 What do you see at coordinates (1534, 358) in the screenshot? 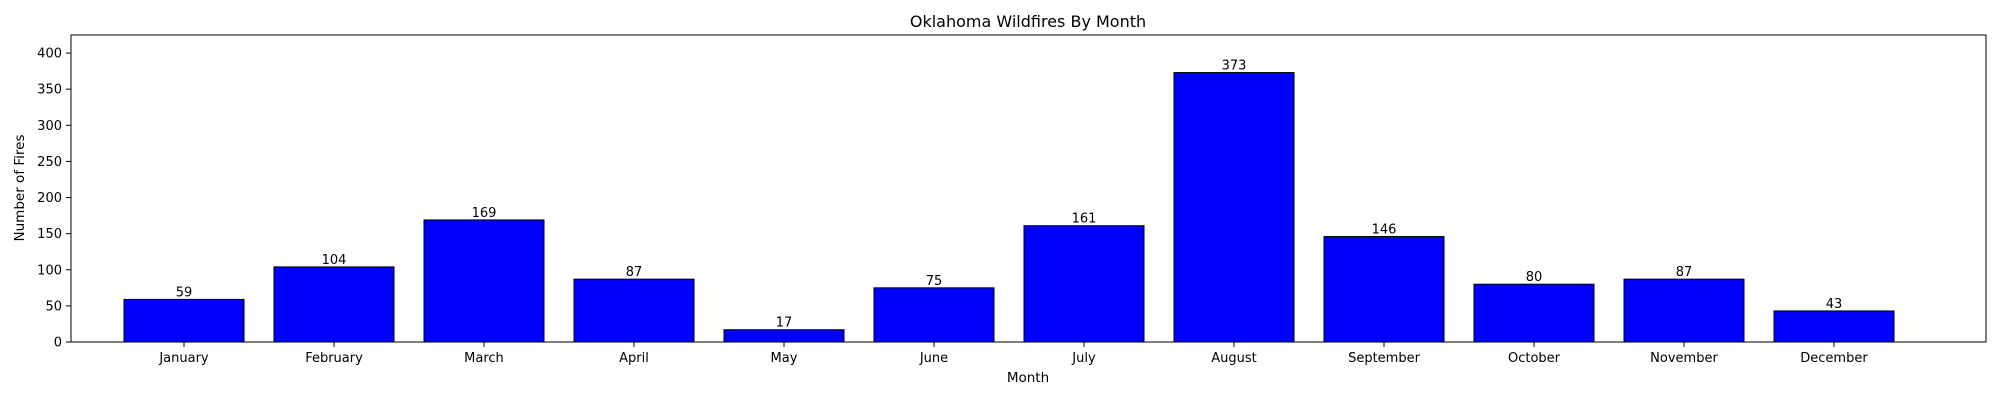
I see `x-tick-label-october: October` at bounding box center [1534, 358].